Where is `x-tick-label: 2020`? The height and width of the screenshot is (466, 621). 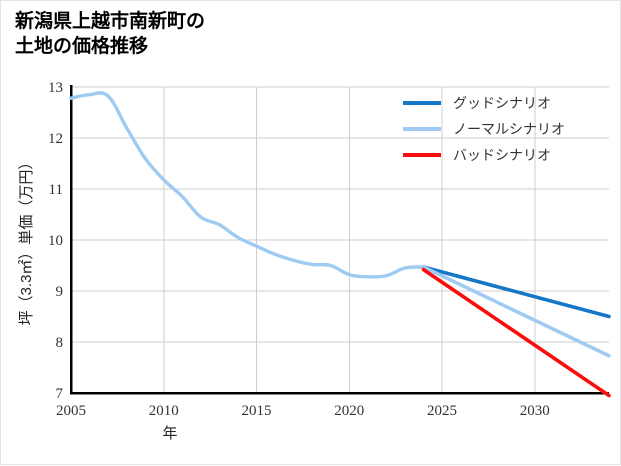
x-tick-label: 2020 is located at coordinates (349, 411).